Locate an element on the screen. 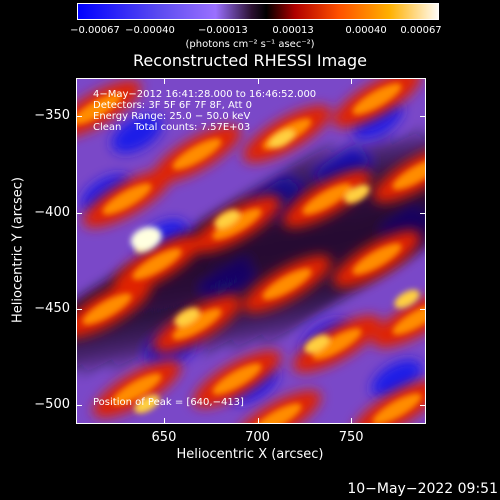 Image resolution: width=500 pixels, height=500 pixels. y-tick-label: −500 is located at coordinates (52, 404).